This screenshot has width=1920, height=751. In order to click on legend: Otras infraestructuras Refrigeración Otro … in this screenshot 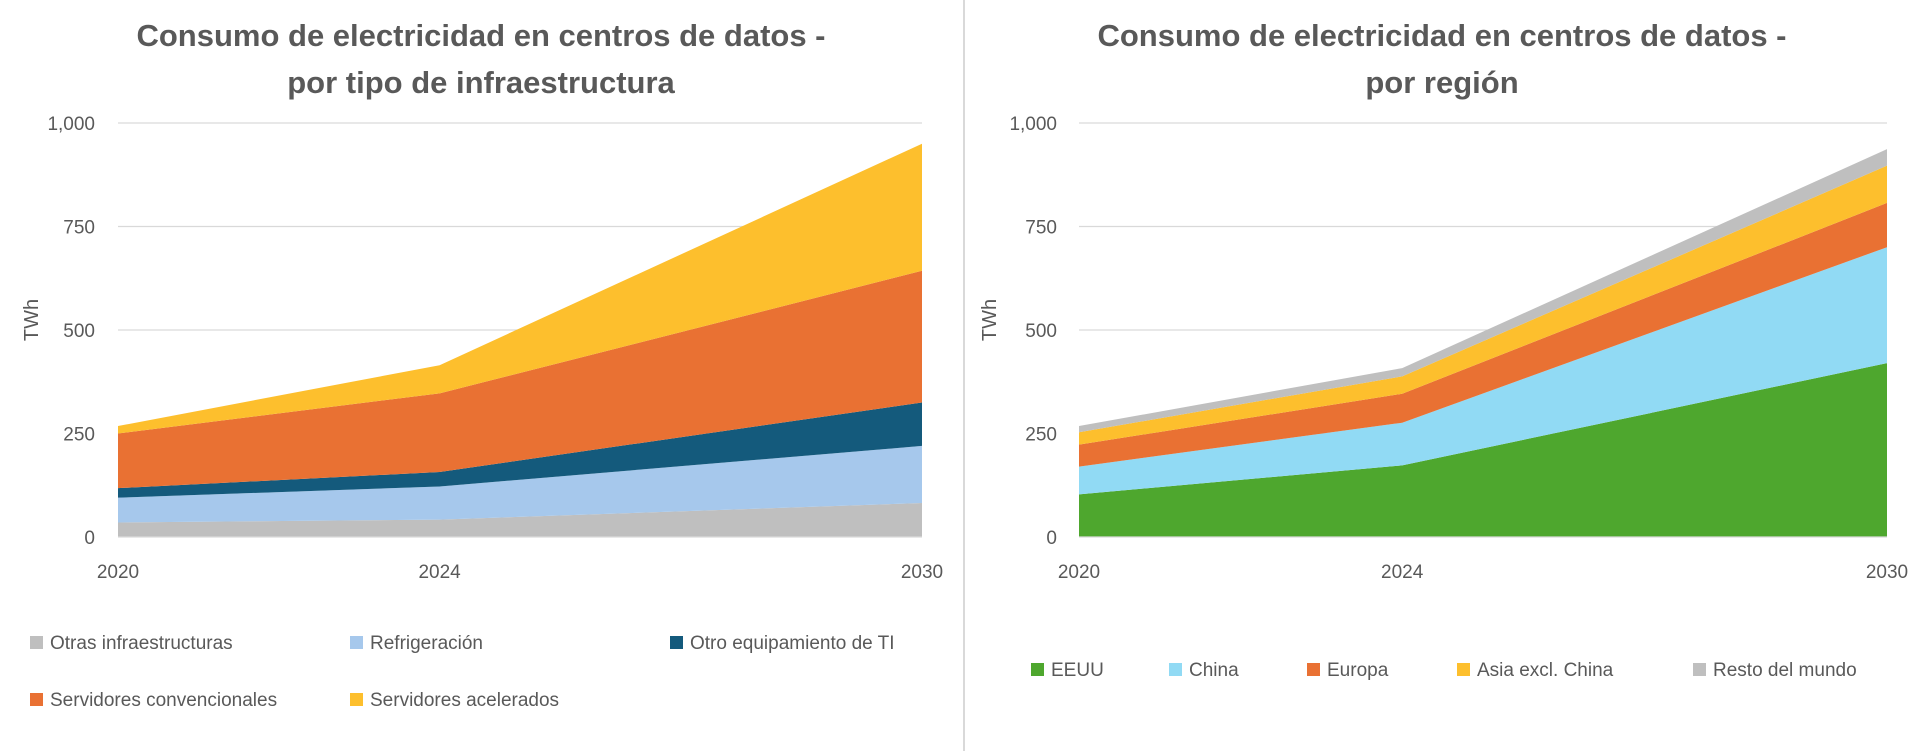, I will do `click(462, 672)`.